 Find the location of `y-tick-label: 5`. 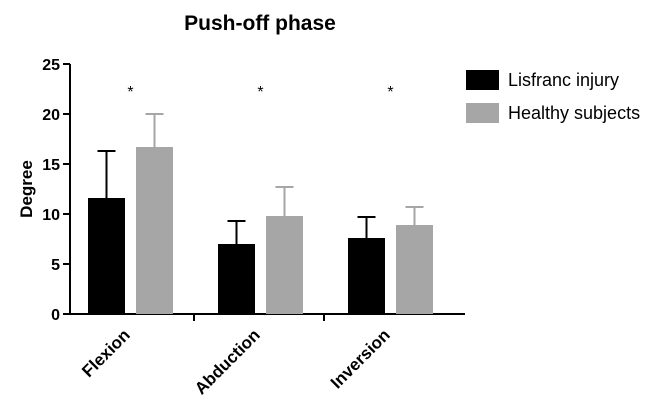

y-tick-label: 5 is located at coordinates (55, 265).